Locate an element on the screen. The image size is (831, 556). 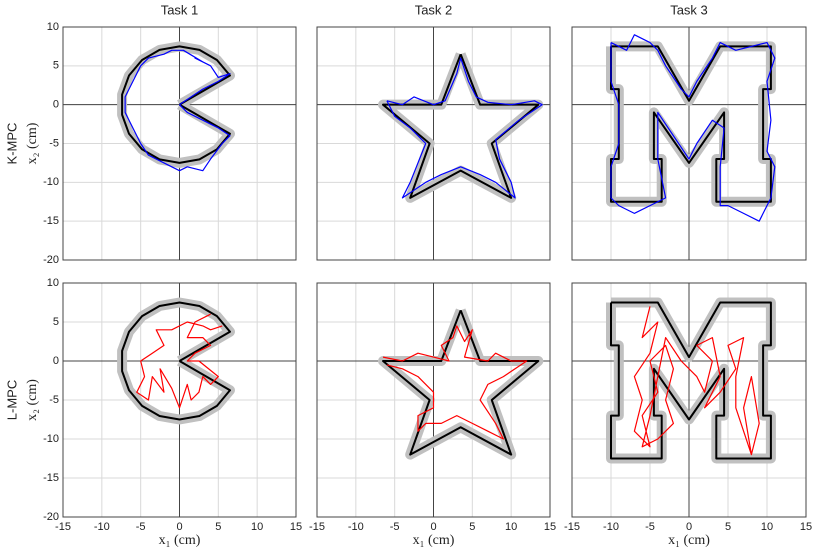
column-title: Task 2 is located at coordinates (434, 9).